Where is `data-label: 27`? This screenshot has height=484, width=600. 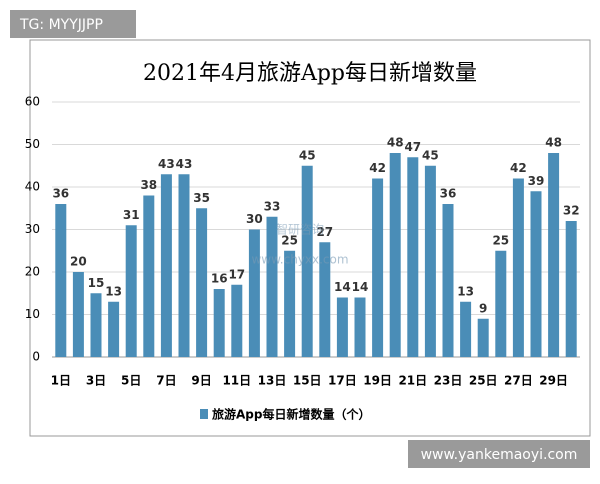 data-label: 27 is located at coordinates (324, 232).